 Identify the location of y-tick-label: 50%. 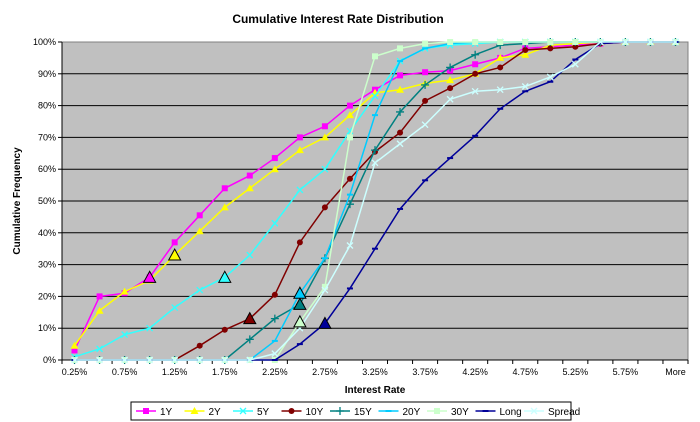
(47, 201).